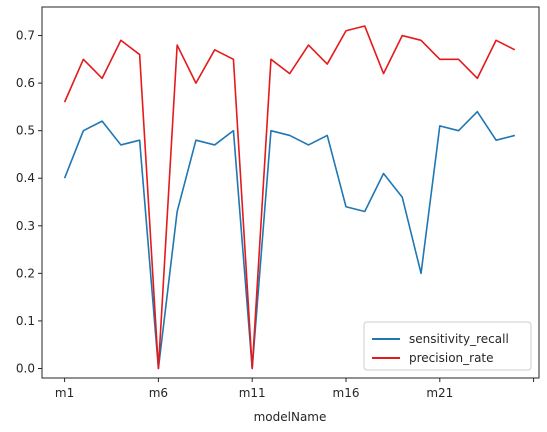 The height and width of the screenshot is (432, 547). I want to click on y-tick-label: 0.1, so click(25, 321).